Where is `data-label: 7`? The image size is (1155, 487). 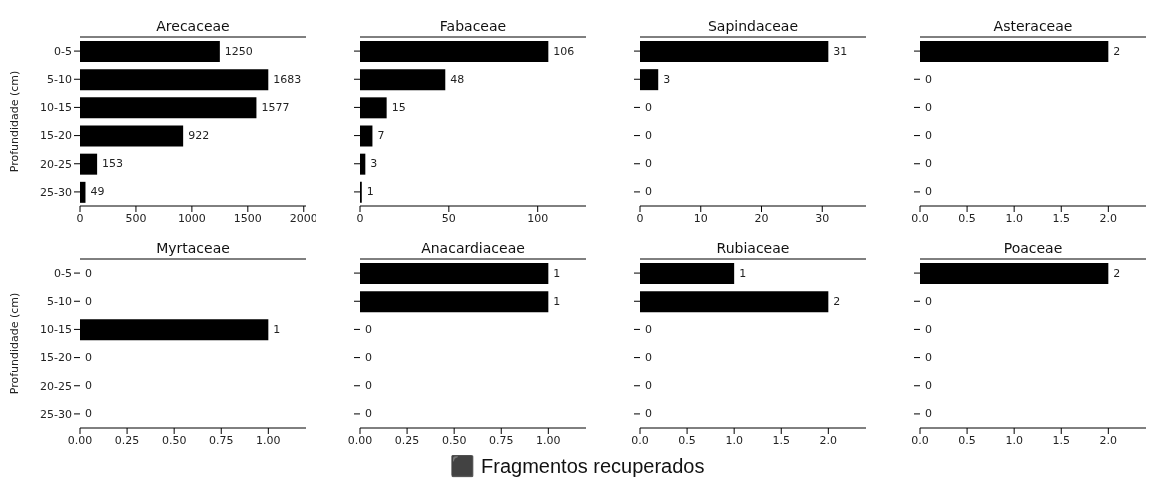 data-label: 7 is located at coordinates (381, 136).